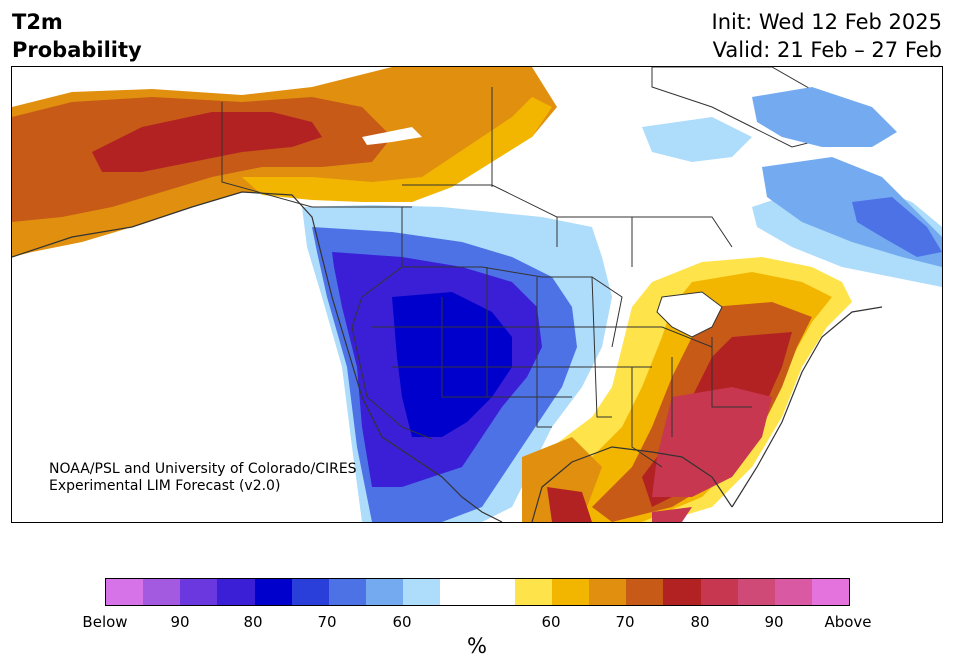  Describe the element at coordinates (77, 50) in the screenshot. I see `title-line-2: Probability` at that location.